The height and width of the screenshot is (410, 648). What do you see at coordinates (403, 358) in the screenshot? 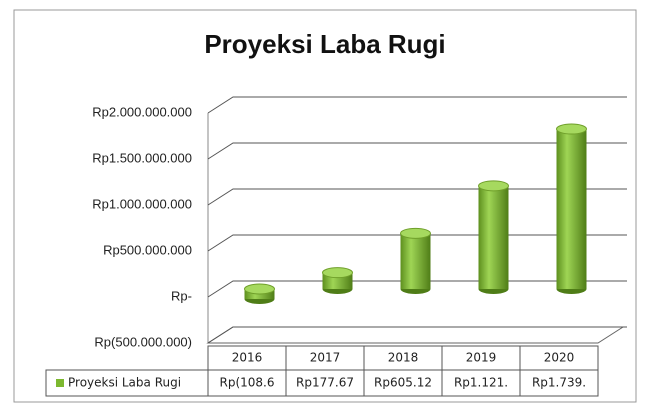
I see `x-tick-label: 2018` at bounding box center [403, 358].